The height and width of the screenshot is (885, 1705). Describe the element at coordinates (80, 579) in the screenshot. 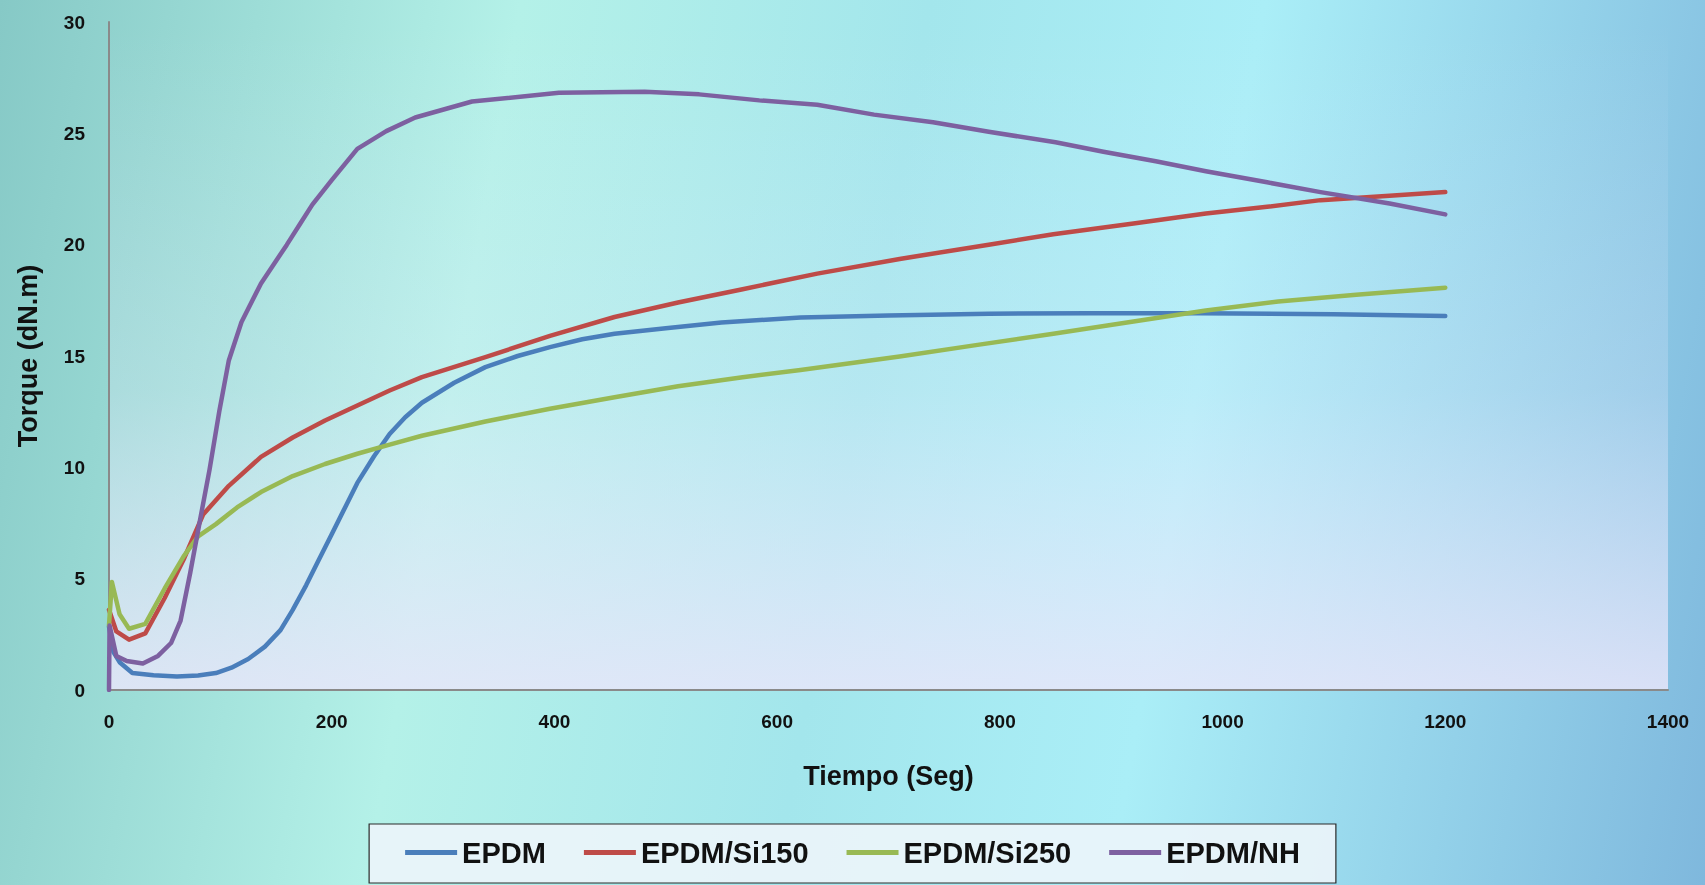

I see `y-tick-label: 5` at that location.